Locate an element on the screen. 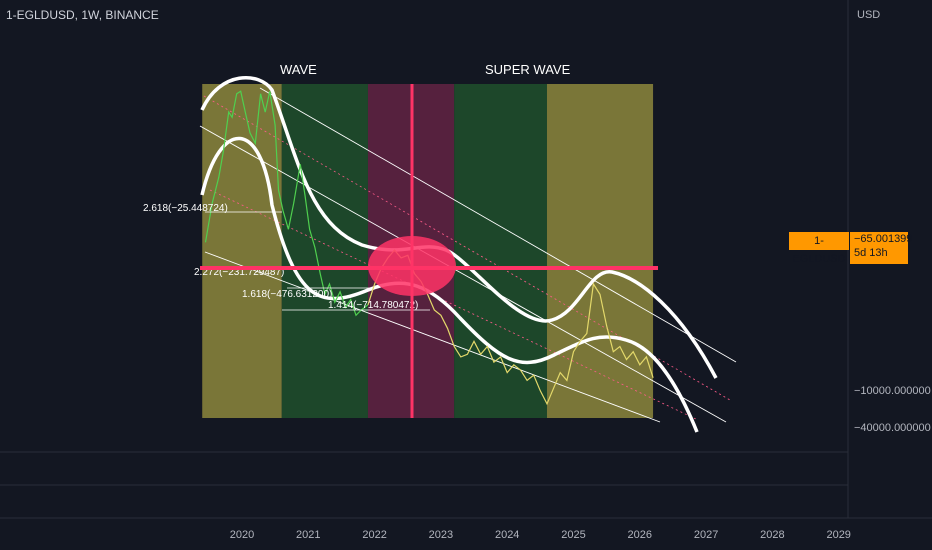 Image resolution: width=932 pixels, height=550 pixels. fib-label-4: 1.414(−714.780472) is located at coordinates (373, 305).